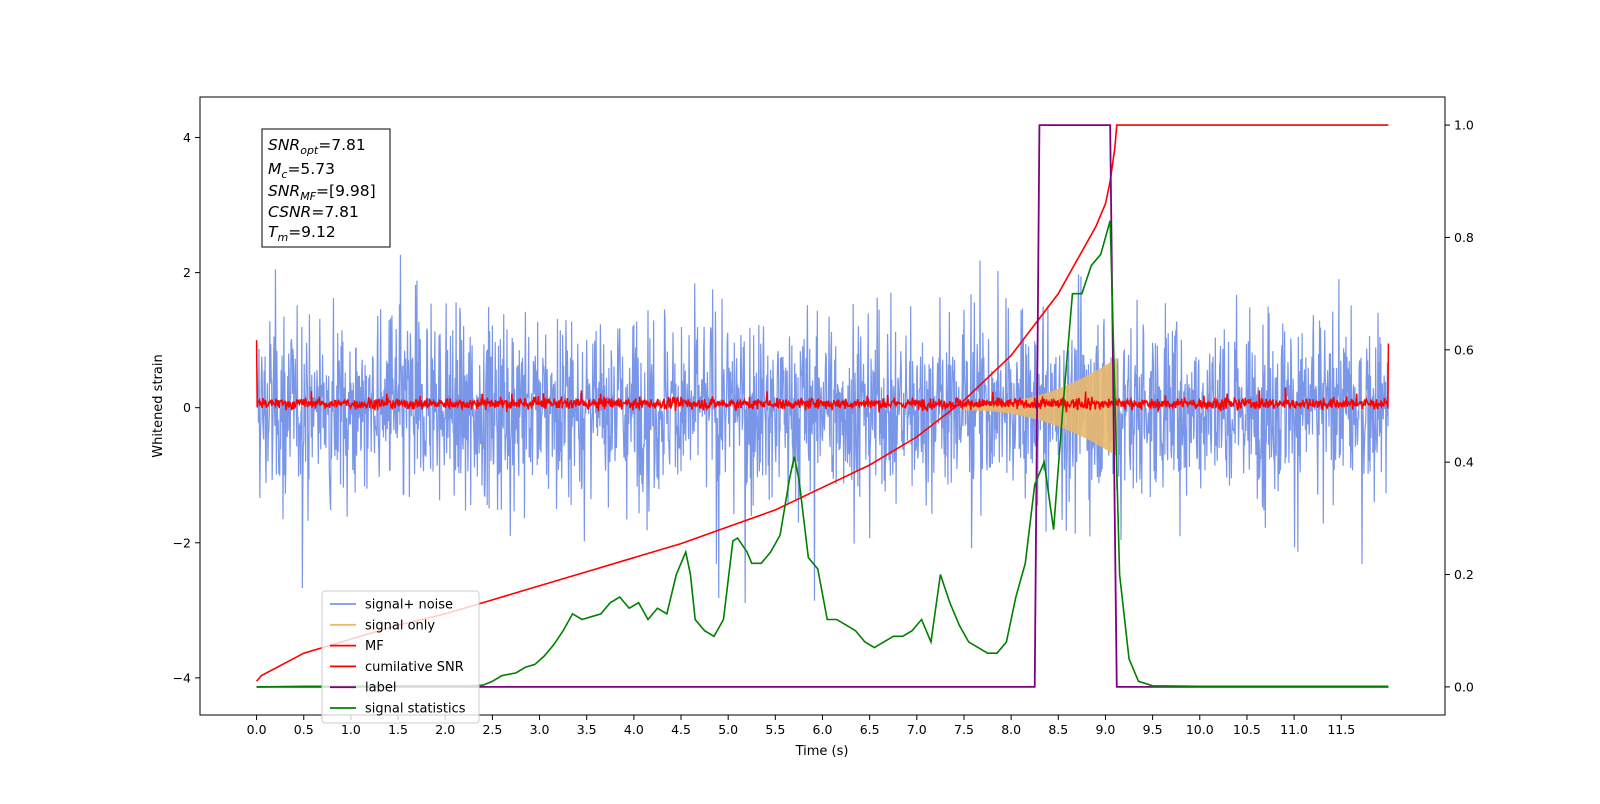 The height and width of the screenshot is (804, 1600). What do you see at coordinates (187, 272) in the screenshot?
I see `y-tick-label-left: 2` at bounding box center [187, 272].